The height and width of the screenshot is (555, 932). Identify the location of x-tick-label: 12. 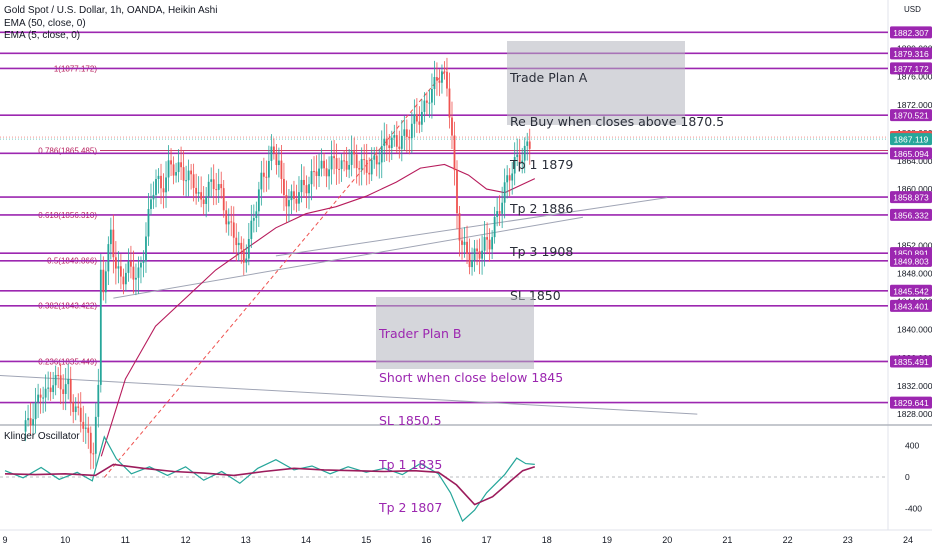
(186, 540).